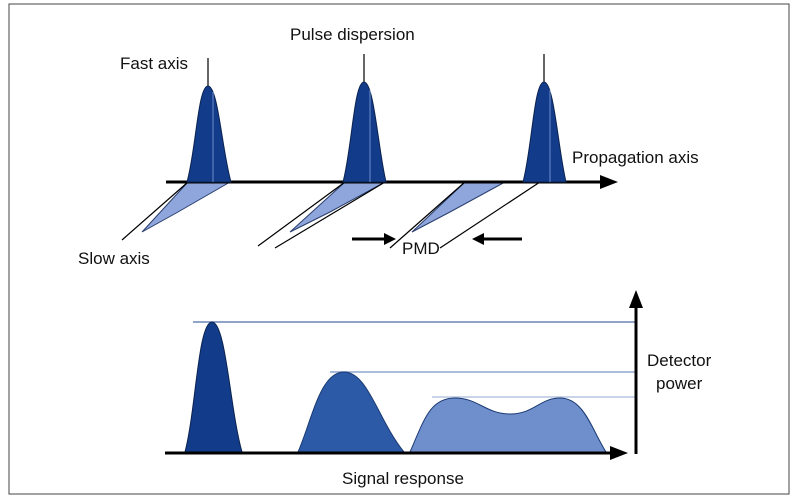 The height and width of the screenshot is (502, 800). What do you see at coordinates (114, 258) in the screenshot?
I see `slow-axis-label: Slow axis` at bounding box center [114, 258].